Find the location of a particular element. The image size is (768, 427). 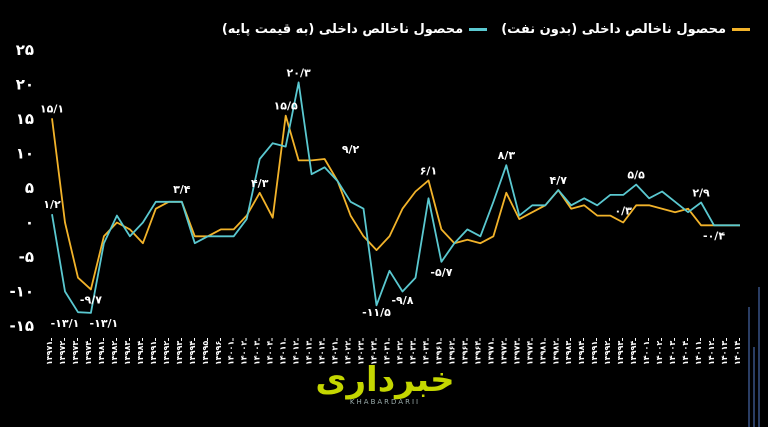

decorative-bars is located at coordinates (755, 357).